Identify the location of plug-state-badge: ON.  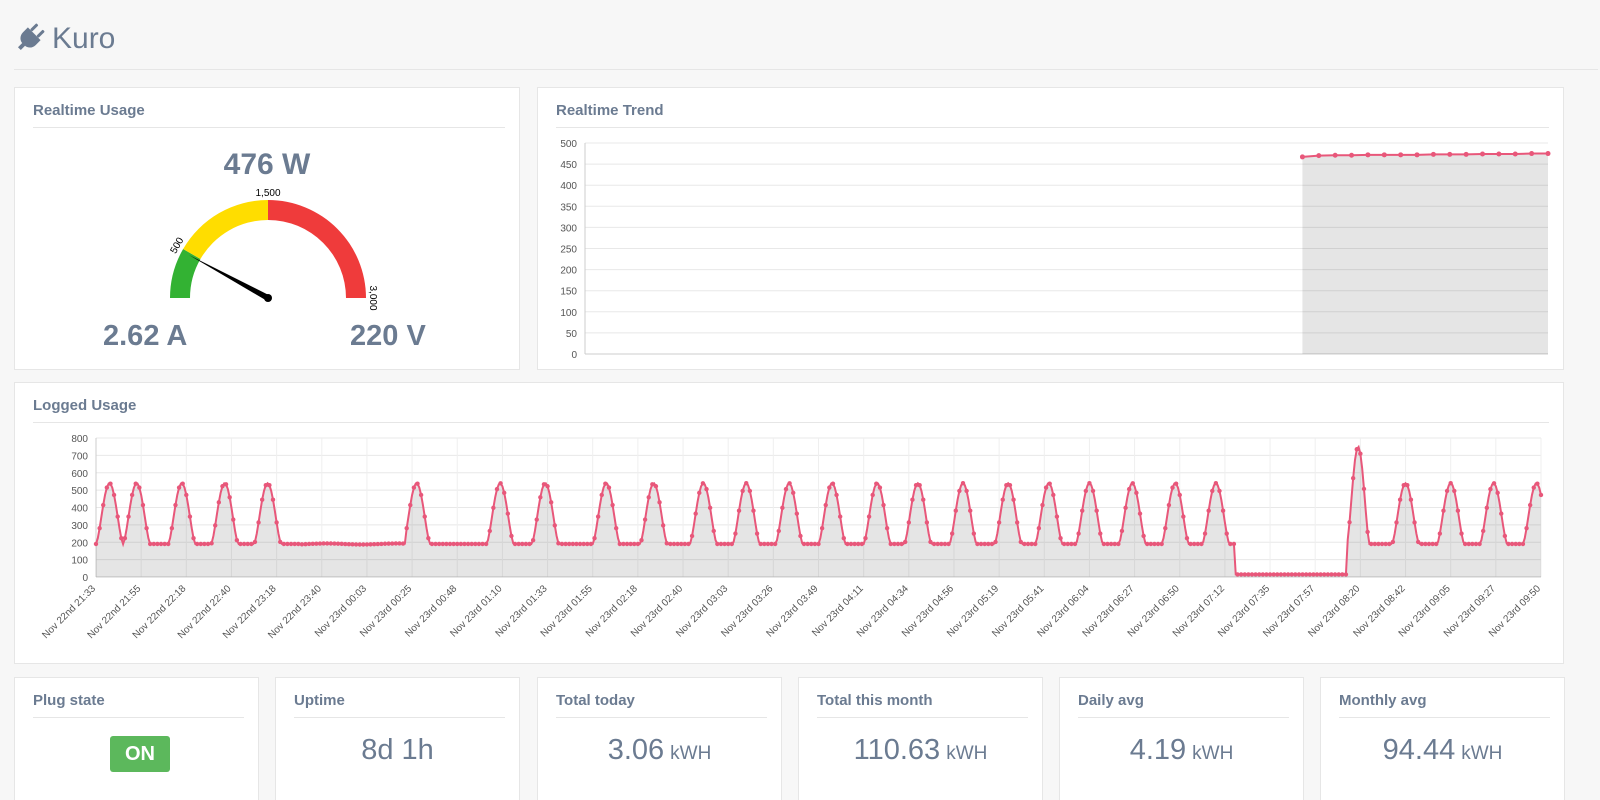
(140, 754).